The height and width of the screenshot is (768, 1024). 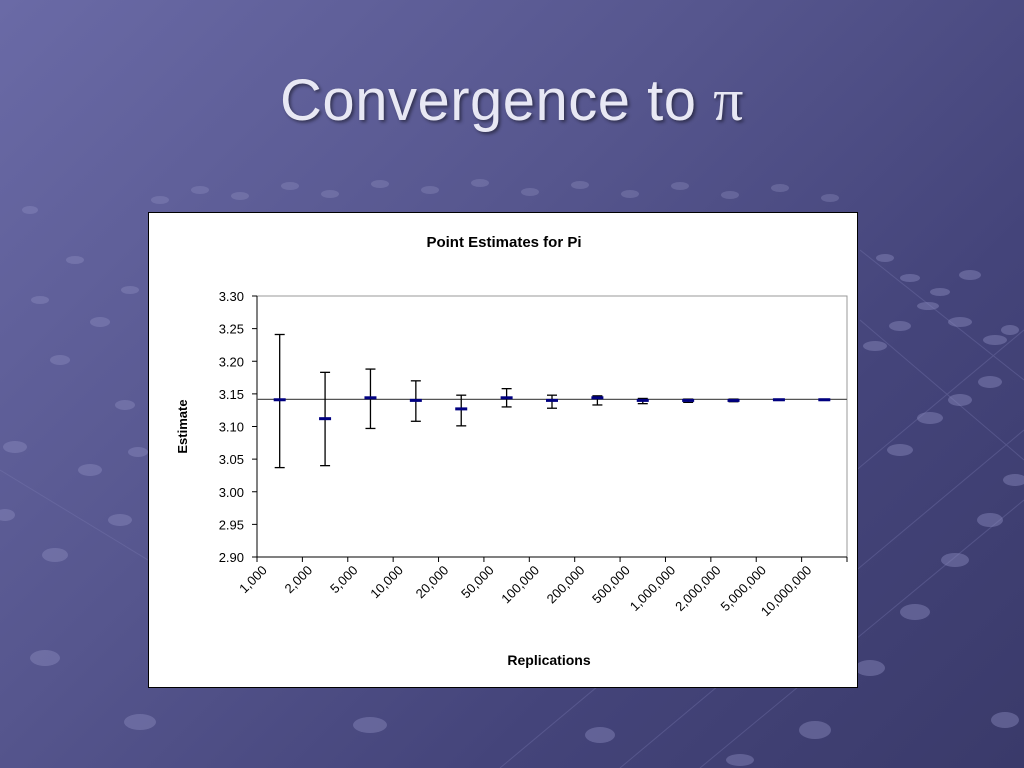 I want to click on y-tick-label: 3.25, so click(x=231, y=329).